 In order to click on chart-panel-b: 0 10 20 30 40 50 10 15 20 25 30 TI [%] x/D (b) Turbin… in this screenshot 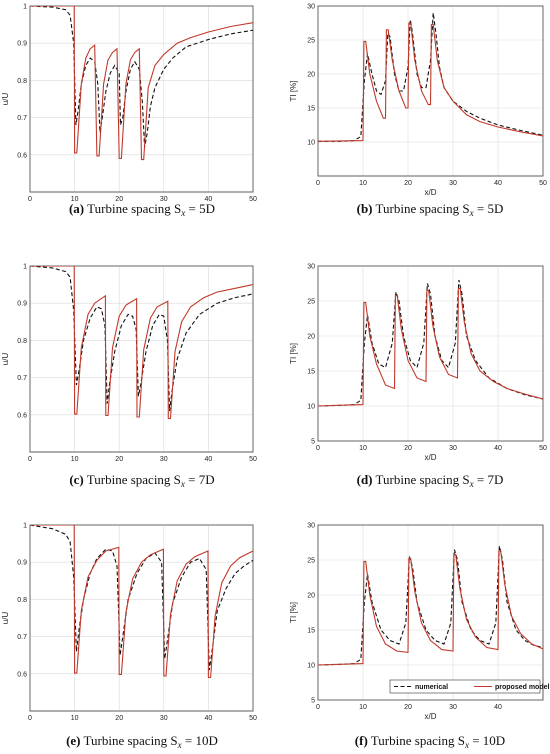, I will do `click(418, 111)`.